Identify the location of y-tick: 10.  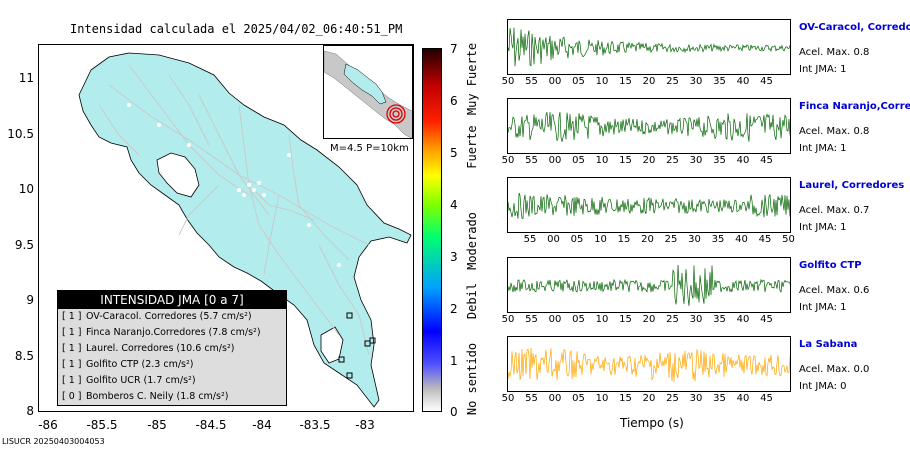
(26, 189).